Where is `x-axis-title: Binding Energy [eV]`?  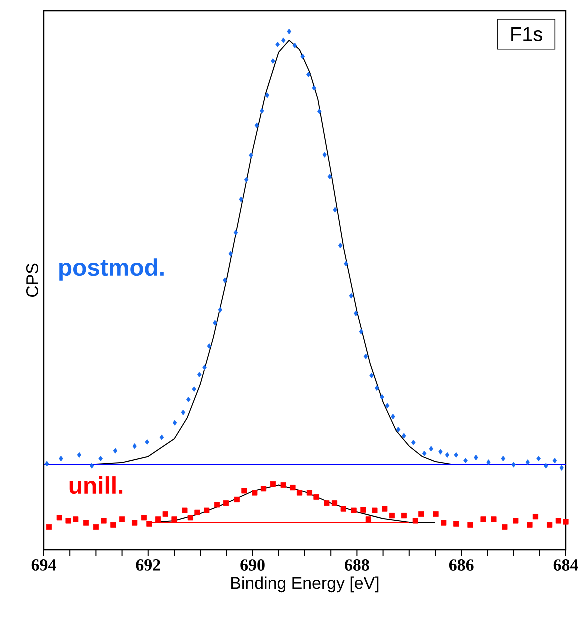 x-axis-title: Binding Energy [eV] is located at coordinates (305, 584).